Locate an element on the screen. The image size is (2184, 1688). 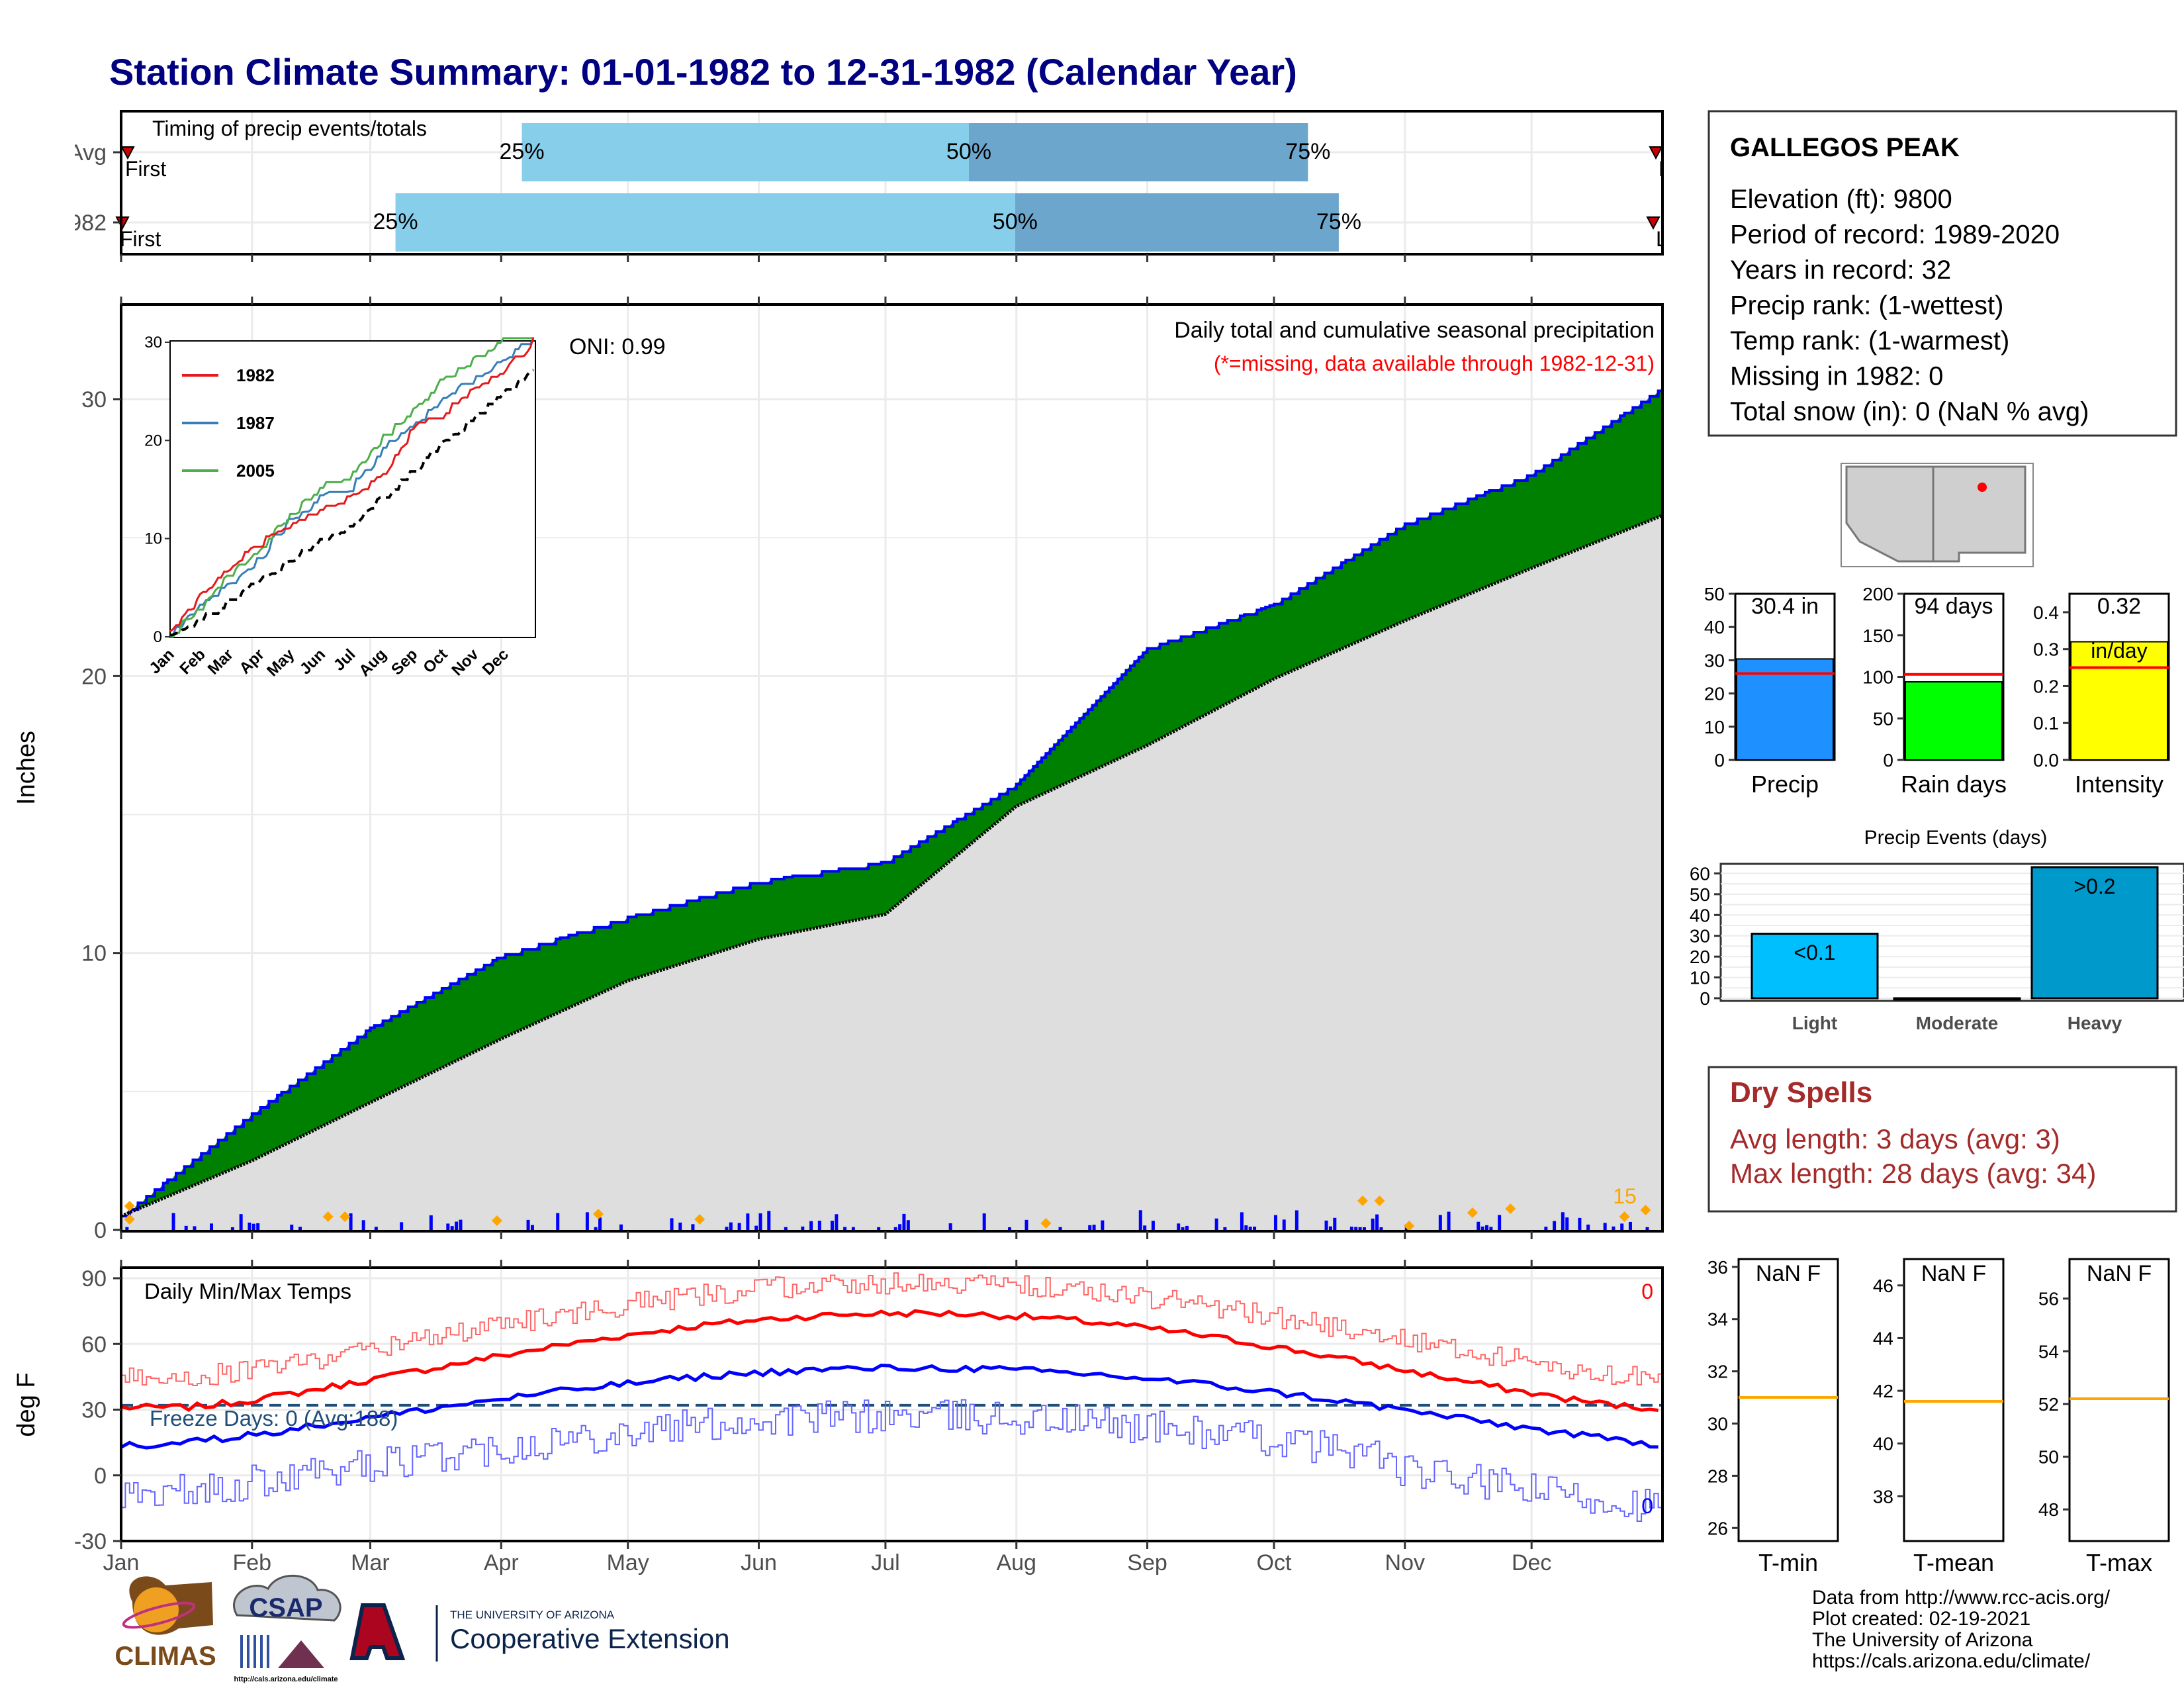
inset-legend-label: 1987 is located at coordinates (256, 423).